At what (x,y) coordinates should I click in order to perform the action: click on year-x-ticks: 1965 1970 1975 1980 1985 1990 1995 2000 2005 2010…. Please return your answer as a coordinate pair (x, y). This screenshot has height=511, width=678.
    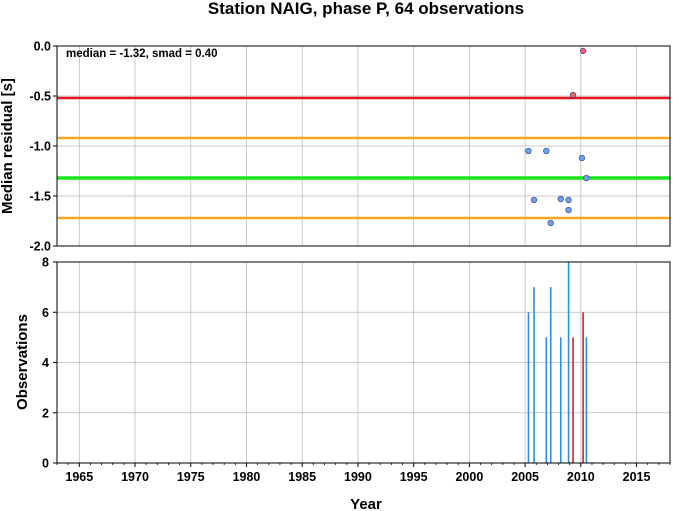
    Looking at the image, I should click on (363, 473).